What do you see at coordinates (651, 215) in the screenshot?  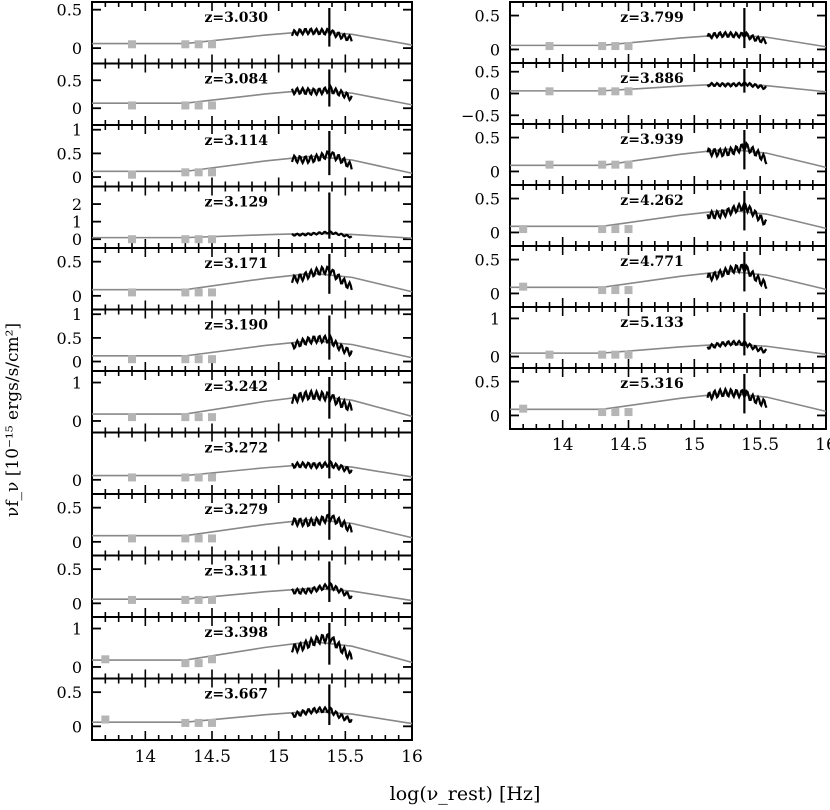 I see `sed-panel: 0 0.5 z=4.262` at bounding box center [651, 215].